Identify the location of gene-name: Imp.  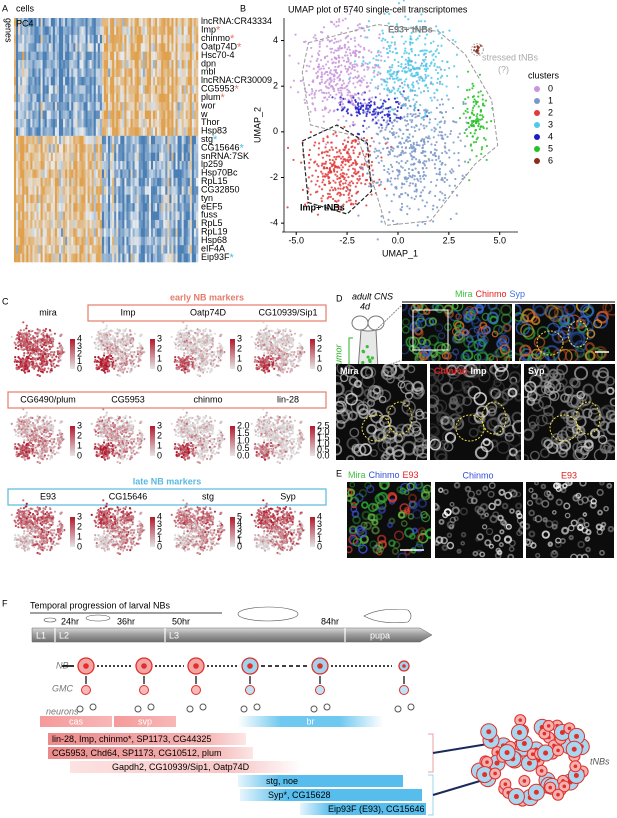
(208, 30).